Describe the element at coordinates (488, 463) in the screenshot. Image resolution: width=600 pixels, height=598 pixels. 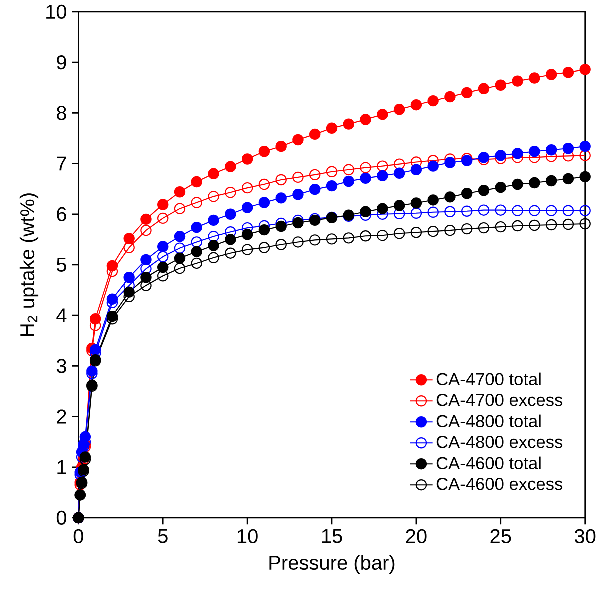
I see `legend-label: CA-4600 total` at that location.